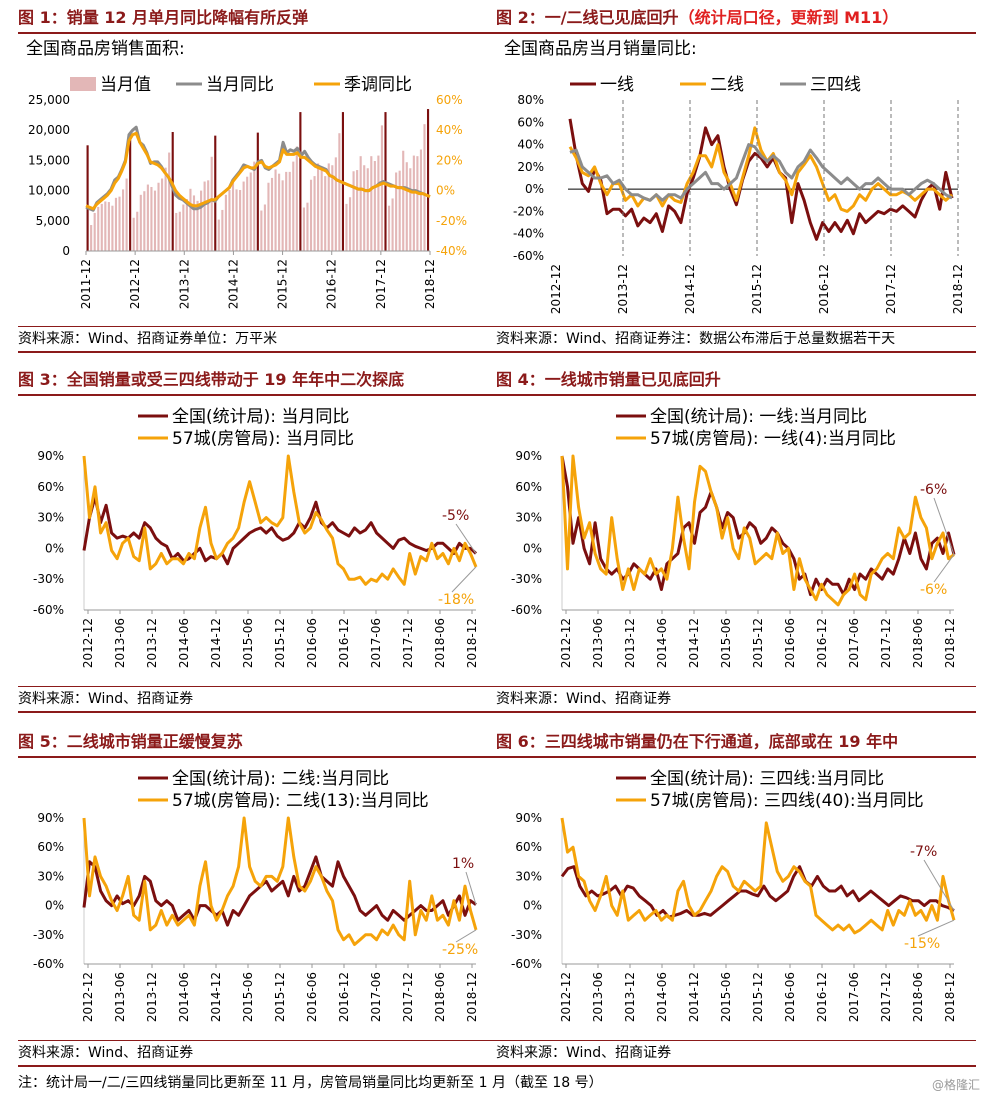 Image resolution: width=1000 pixels, height=1100 pixels. Describe the element at coordinates (83, 84) in the screenshot. I see `legend-bar-swatch` at that location.